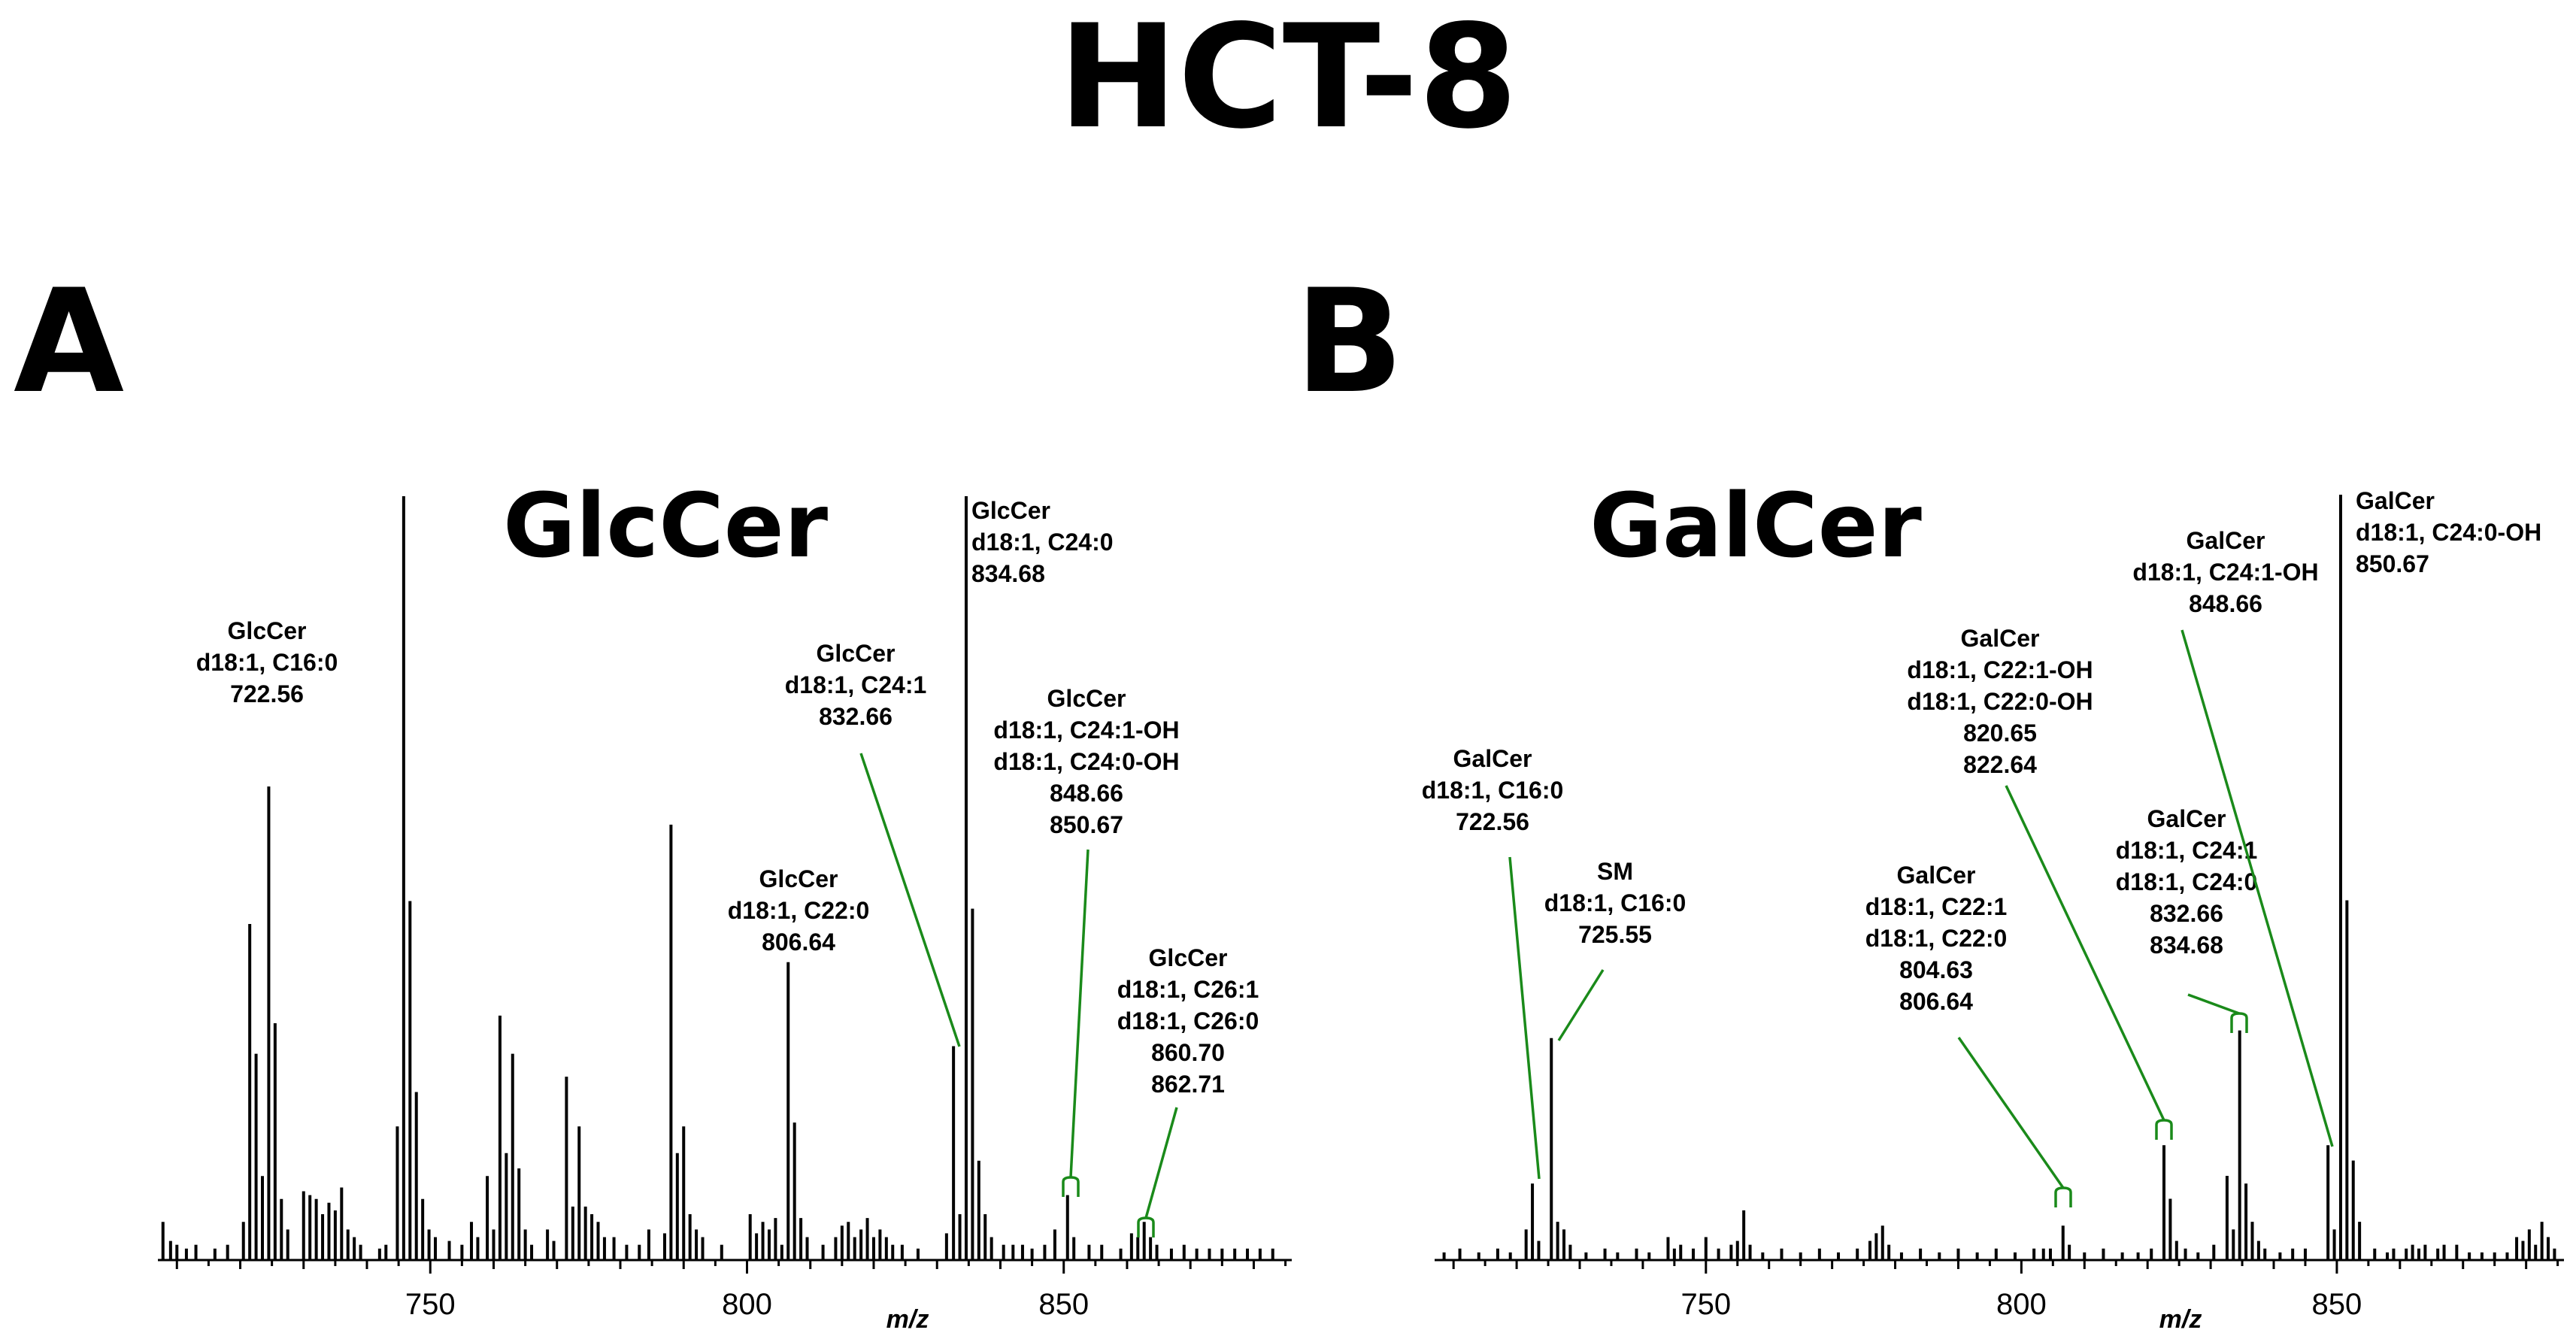 The width and height of the screenshot is (2576, 1342). What do you see at coordinates (1349, 342) in the screenshot?
I see `panel-letter-b: B` at bounding box center [1349, 342].